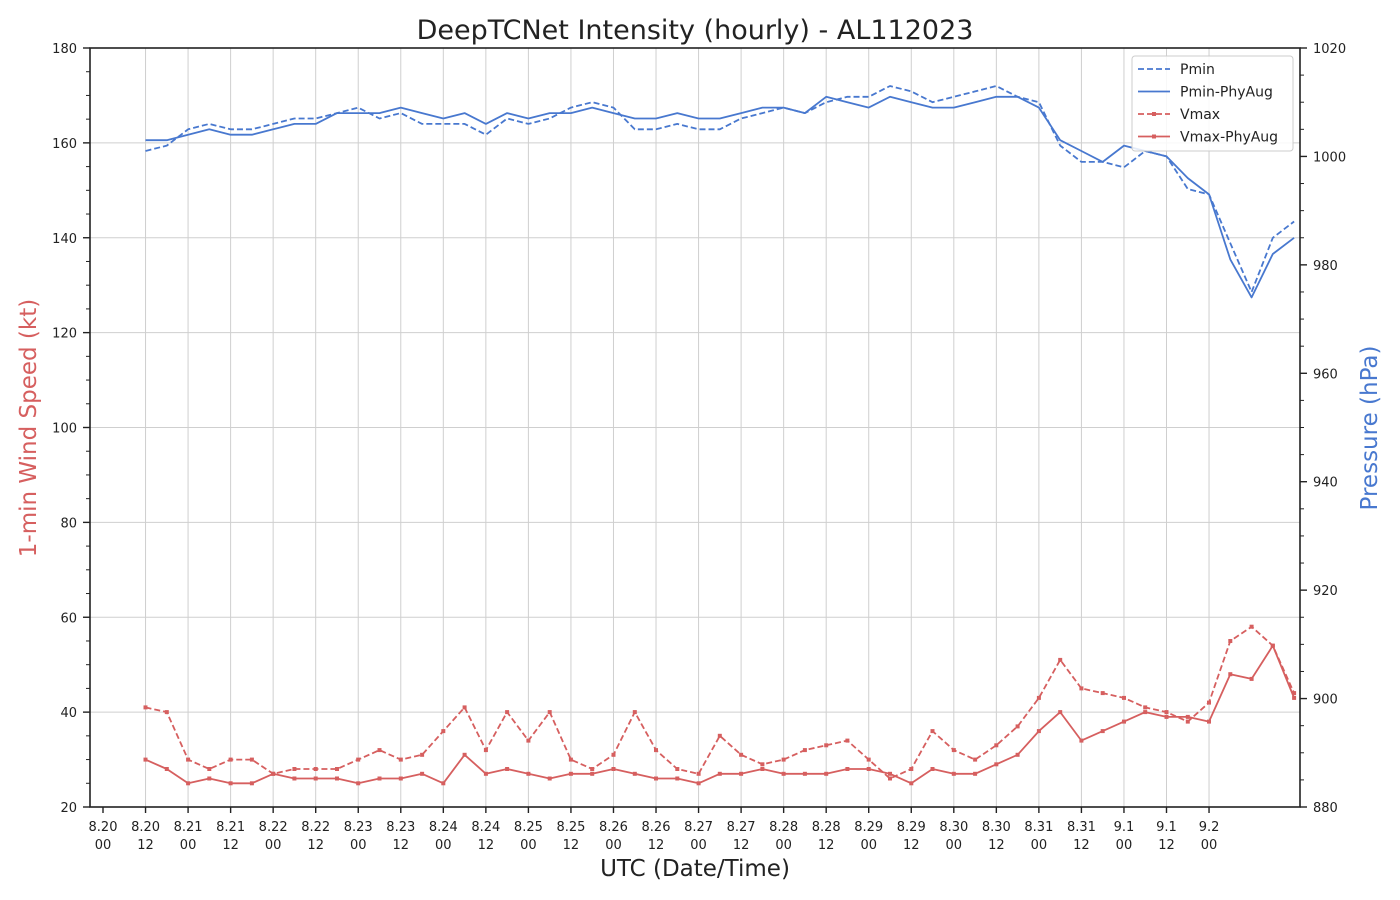  Describe the element at coordinates (315, 827) in the screenshot. I see `x-tick-label-date: 8.22` at that location.